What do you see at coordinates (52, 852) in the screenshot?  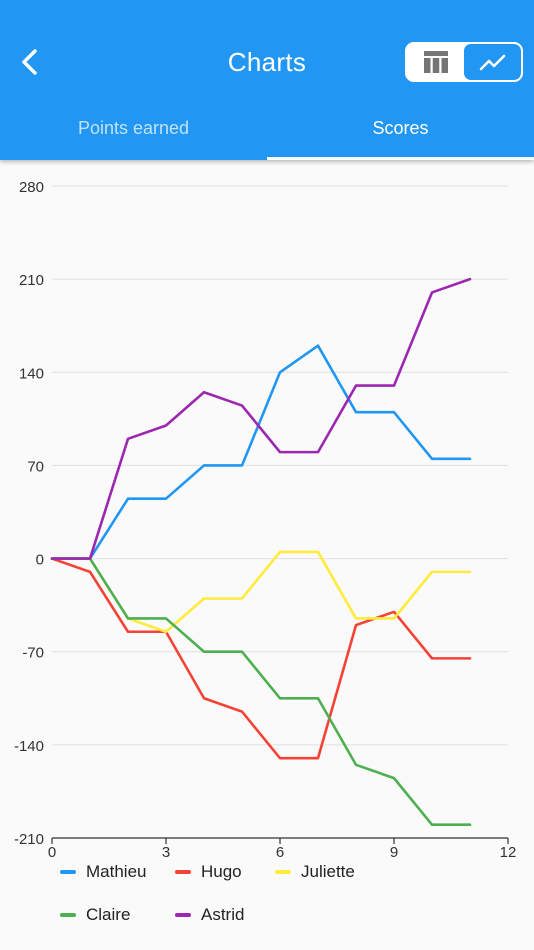 I see `x-tick-label: 0` at bounding box center [52, 852].